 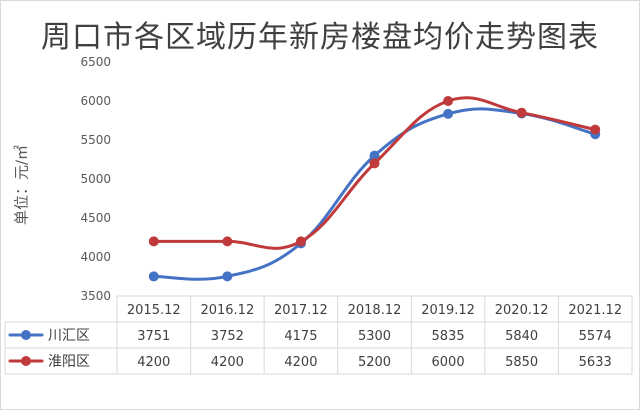 I want to click on data-table-value: 5840, so click(x=521, y=336).